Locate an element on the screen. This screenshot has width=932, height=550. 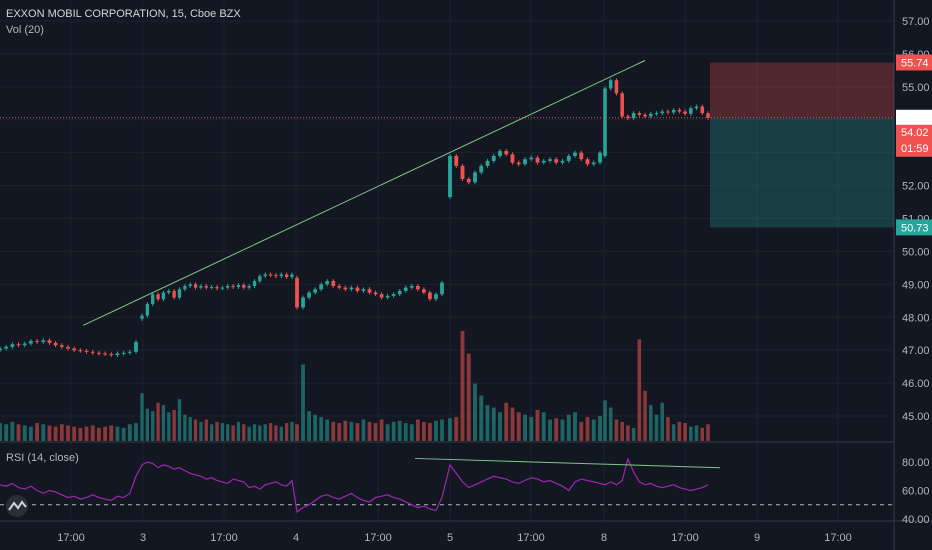
rsi-pane is located at coordinates (447, 485).